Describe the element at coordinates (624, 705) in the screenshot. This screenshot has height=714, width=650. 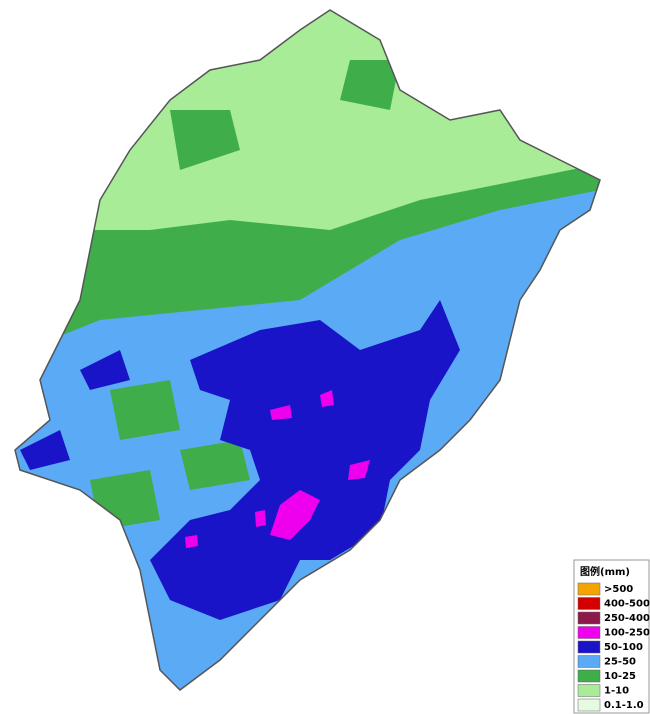
I see `legend-label: 0.1-1.0` at that location.